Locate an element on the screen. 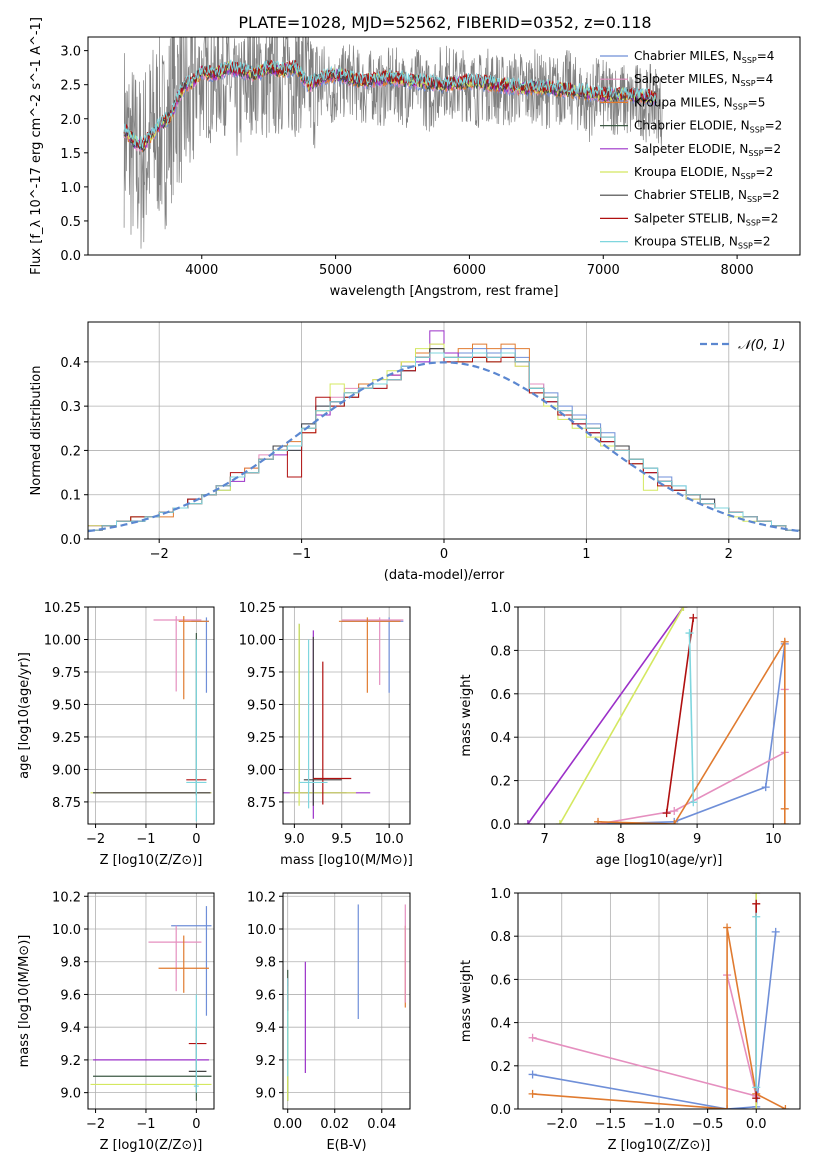 The width and height of the screenshot is (819, 1170). legend-entry-label: Kroupa STELIB, NSSP=2 is located at coordinates (702, 243).